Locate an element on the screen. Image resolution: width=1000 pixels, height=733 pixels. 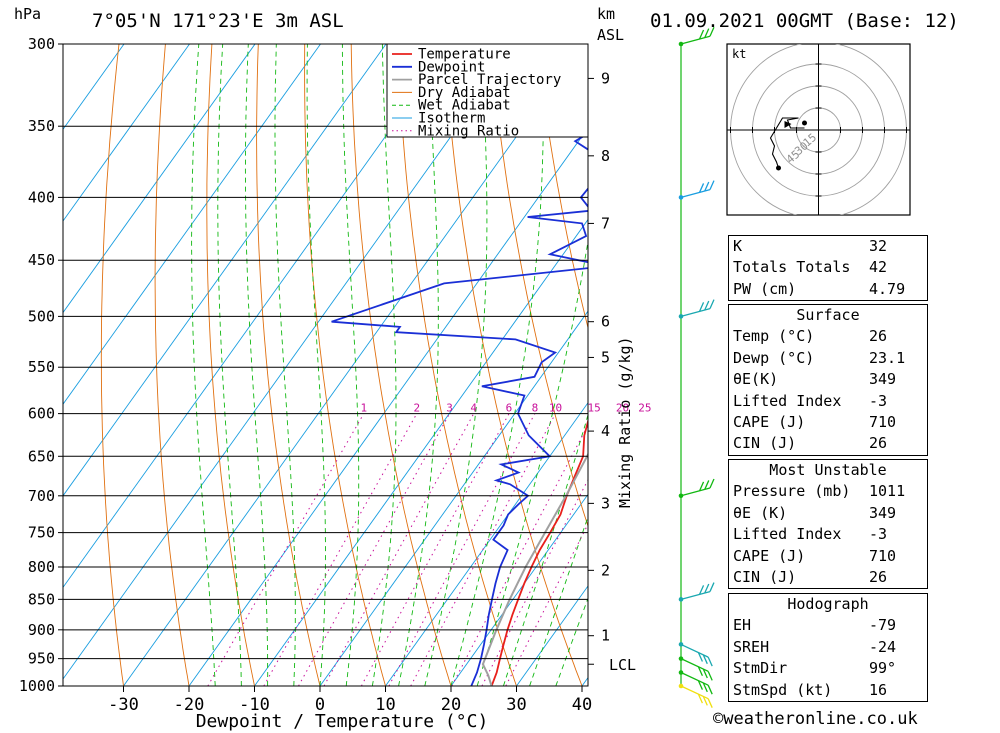
x-axis-title: Dewpoint / Temperature (°C) is located at coordinates (342, 721).